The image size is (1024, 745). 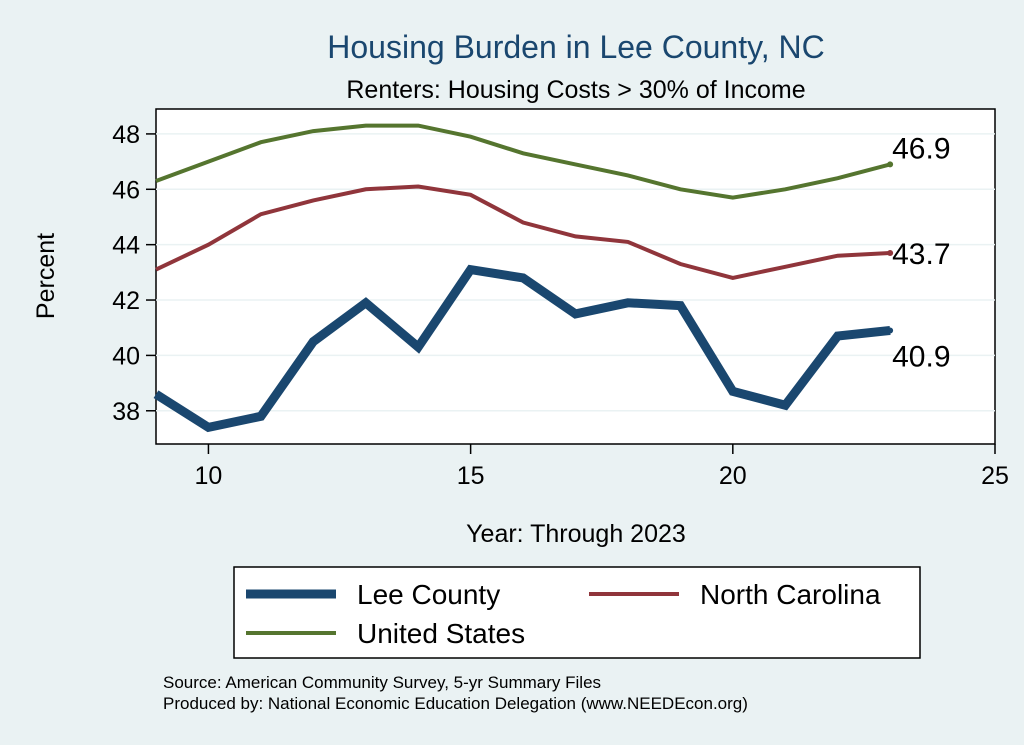 What do you see at coordinates (921, 356) in the screenshot?
I see `end-label-lee-county: 40.9` at bounding box center [921, 356].